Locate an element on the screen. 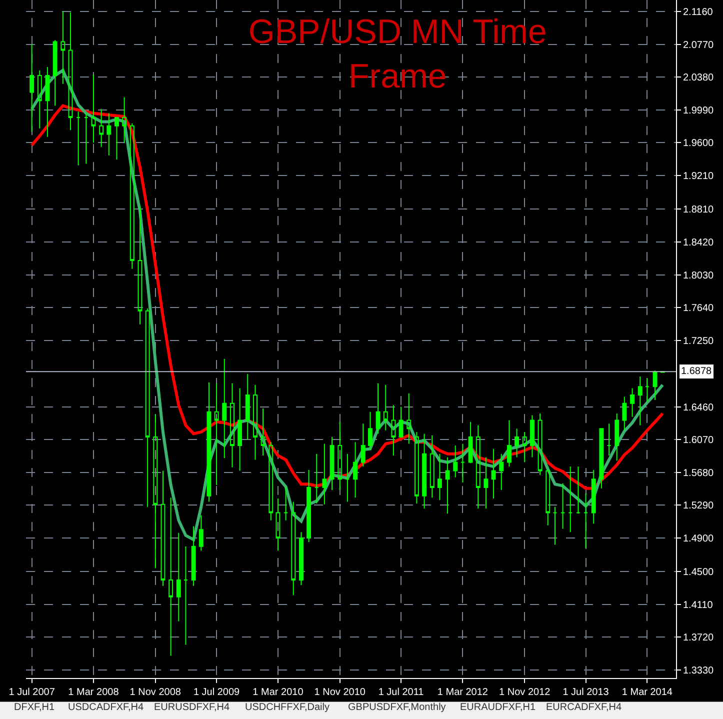 The width and height of the screenshot is (723, 719). x-tick-label: 1 Nov 2010 is located at coordinates (340, 692).